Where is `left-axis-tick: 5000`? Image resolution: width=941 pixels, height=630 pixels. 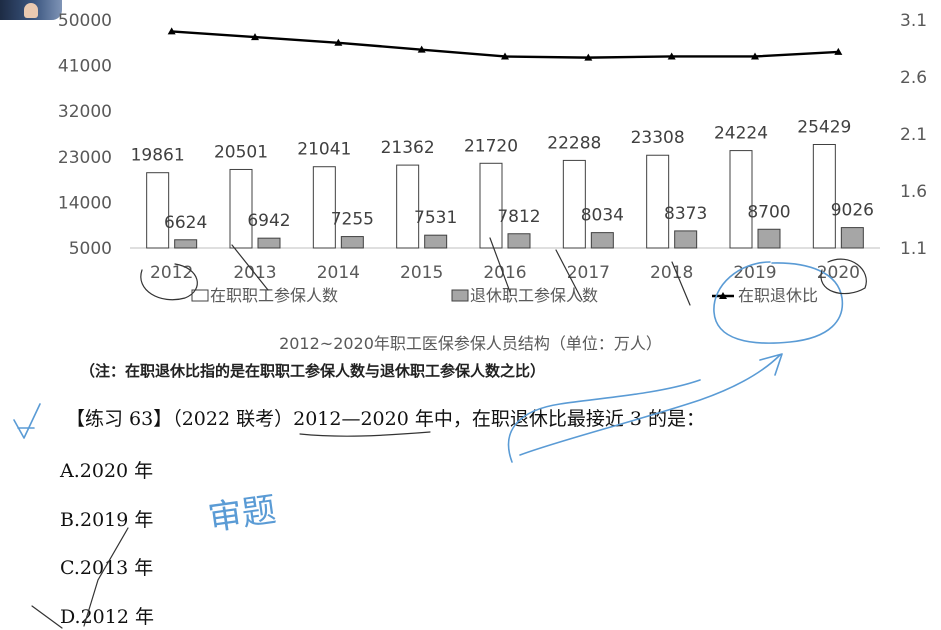 left-axis-tick: 5000 is located at coordinates (90, 249).